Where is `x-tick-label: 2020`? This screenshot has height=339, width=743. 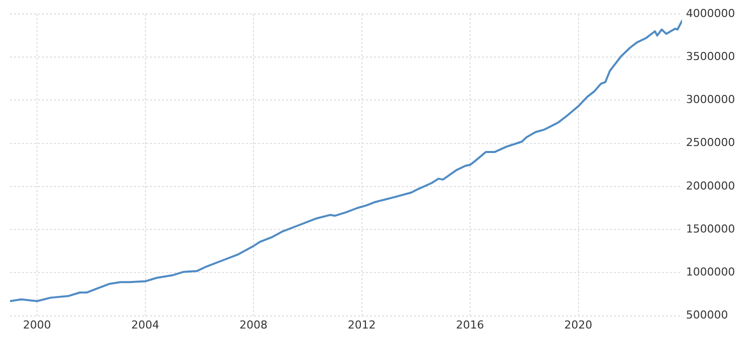 x-tick-label: 2020 is located at coordinates (578, 325).